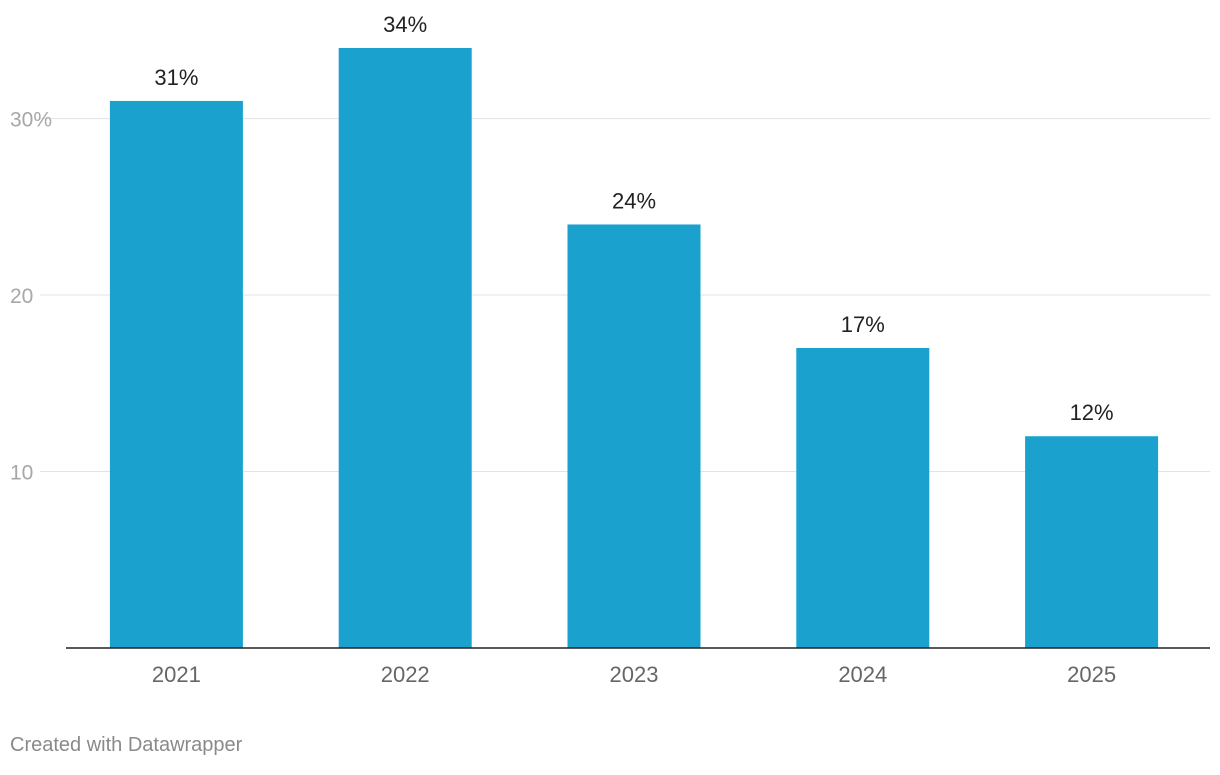  Describe the element at coordinates (176, 674) in the screenshot. I see `x-tick-label-2021: 2021` at that location.